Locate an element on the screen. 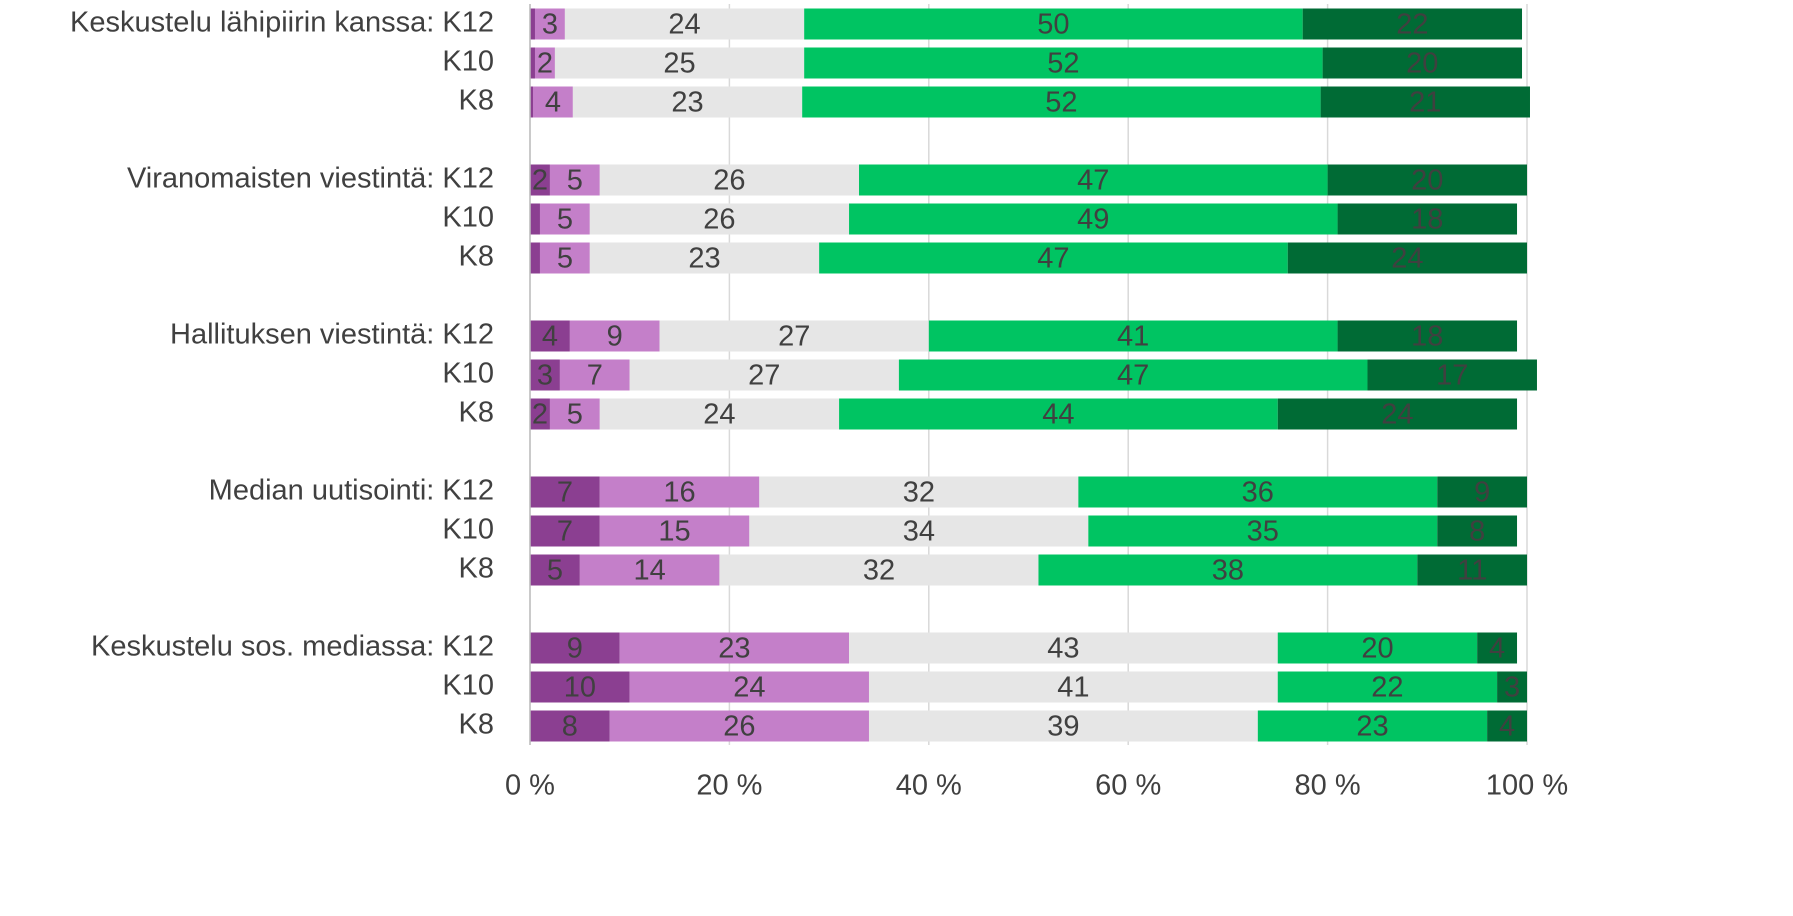 The image size is (1793, 916). data-label: 36 is located at coordinates (1258, 493).